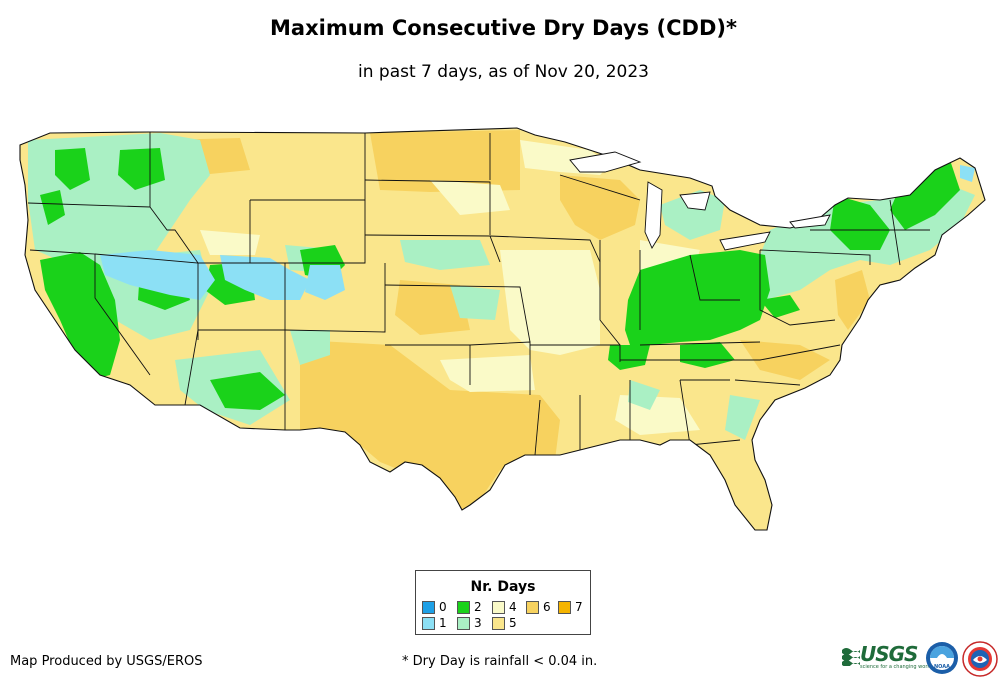 The width and height of the screenshot is (1007, 691). I want to click on legend-label-1: 1, so click(443, 623).